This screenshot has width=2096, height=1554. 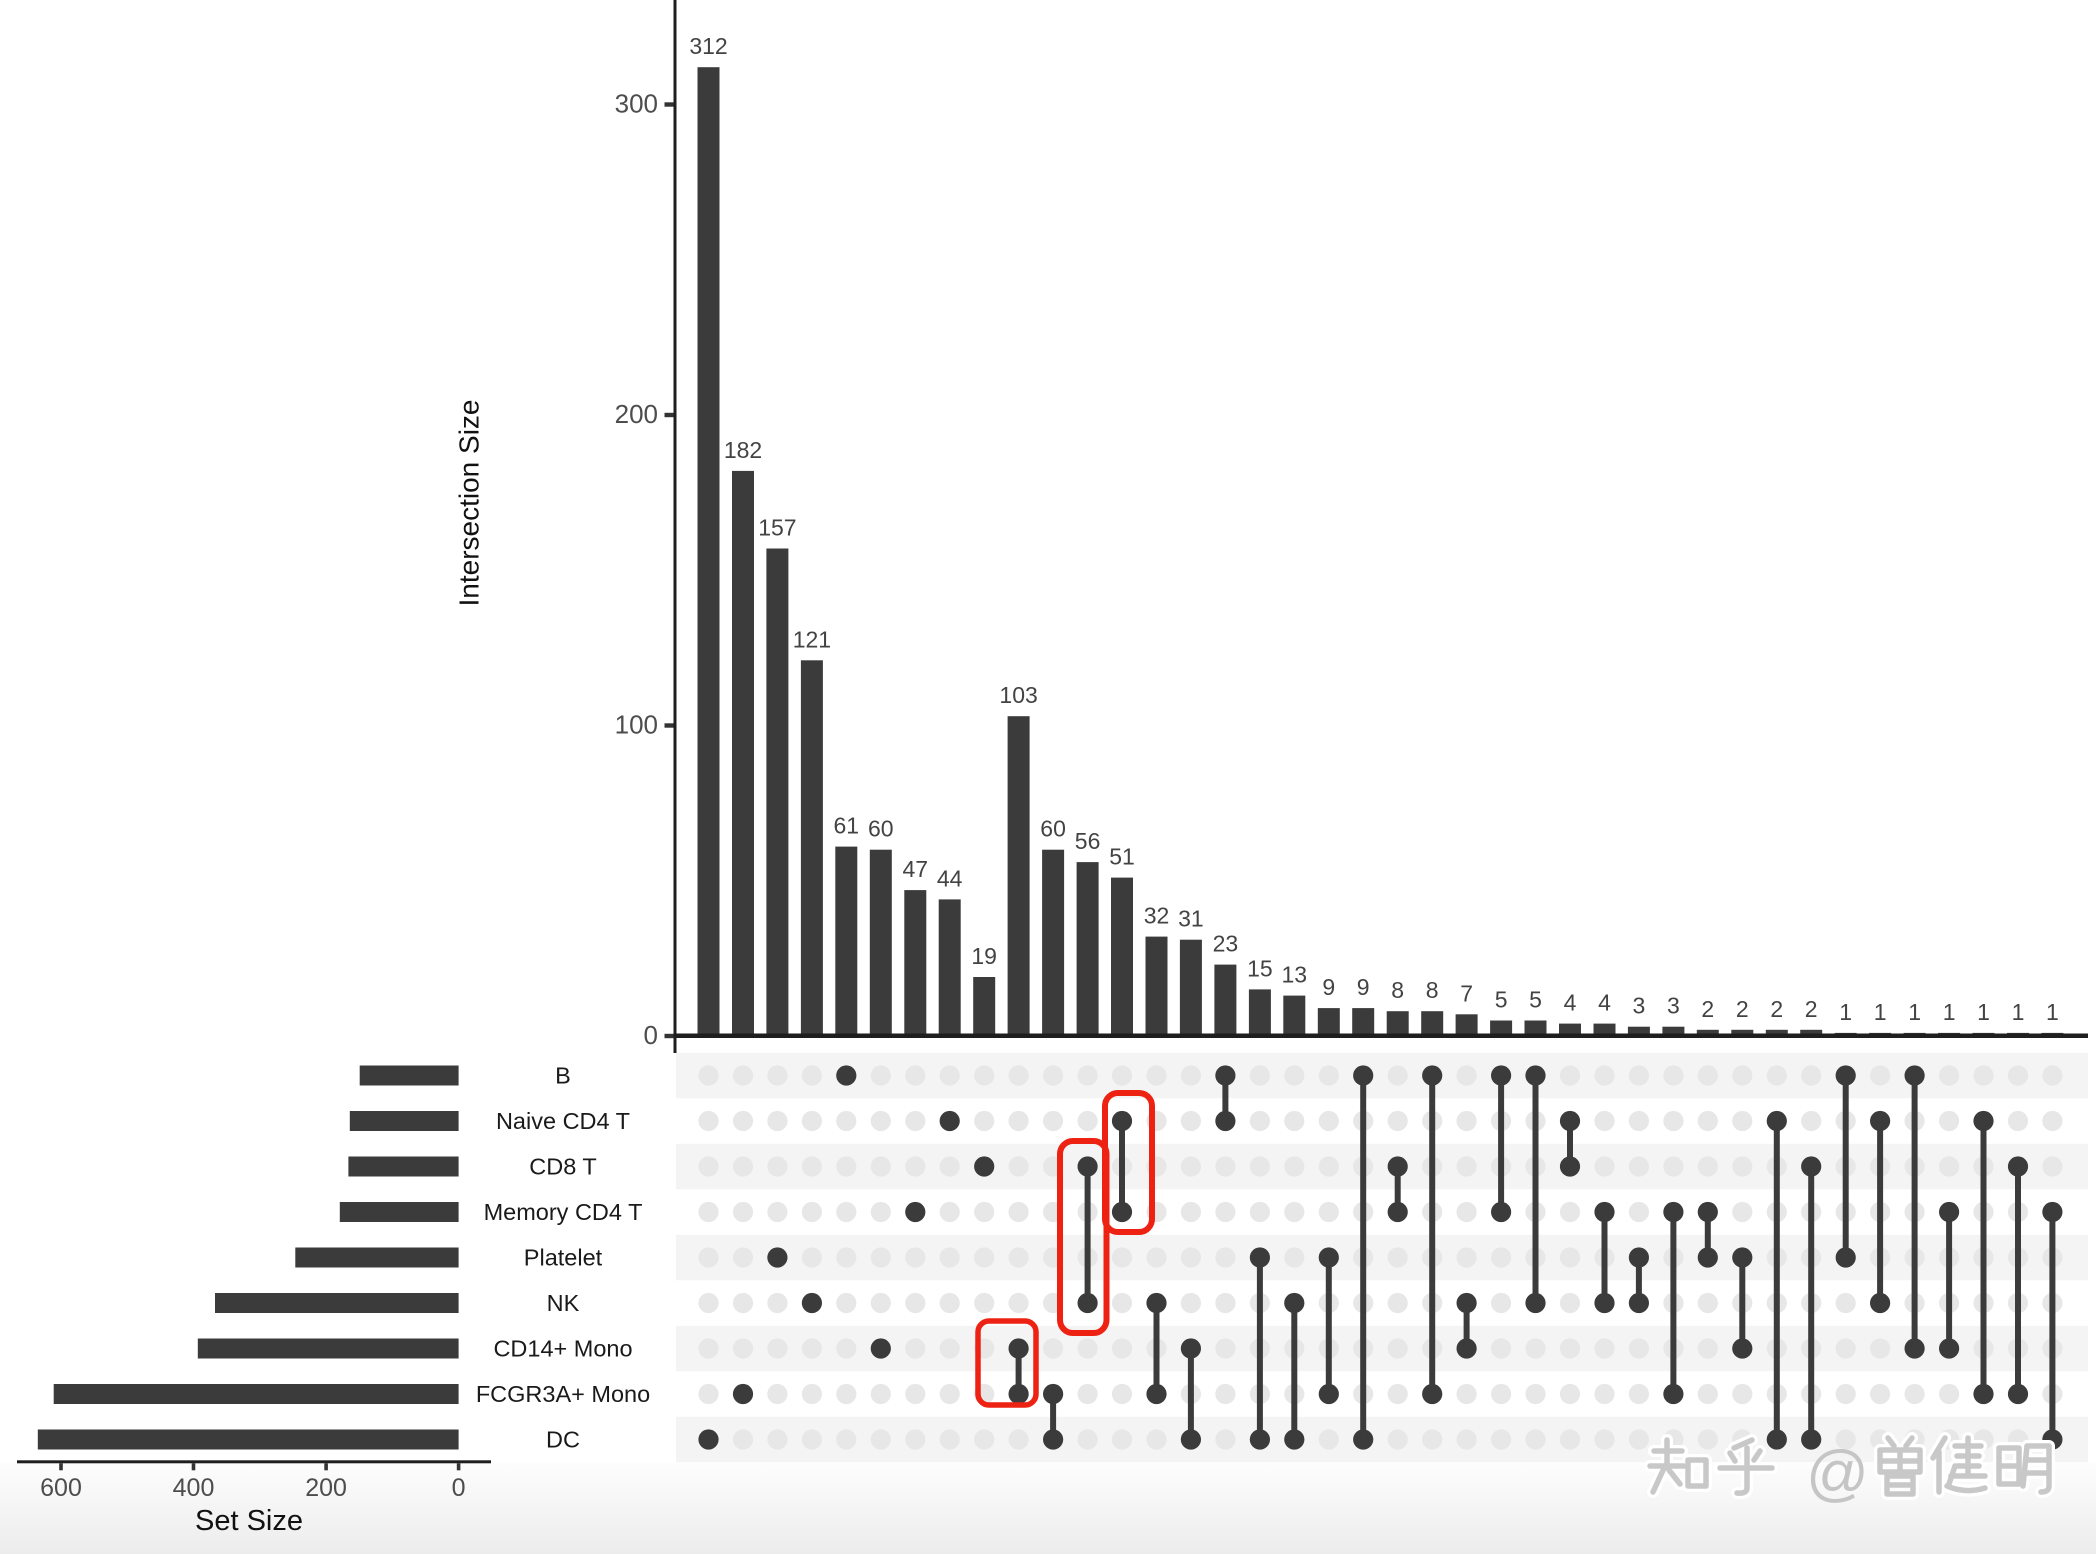 I want to click on svg-text: Naive CD4 T, so click(x=563, y=1121).